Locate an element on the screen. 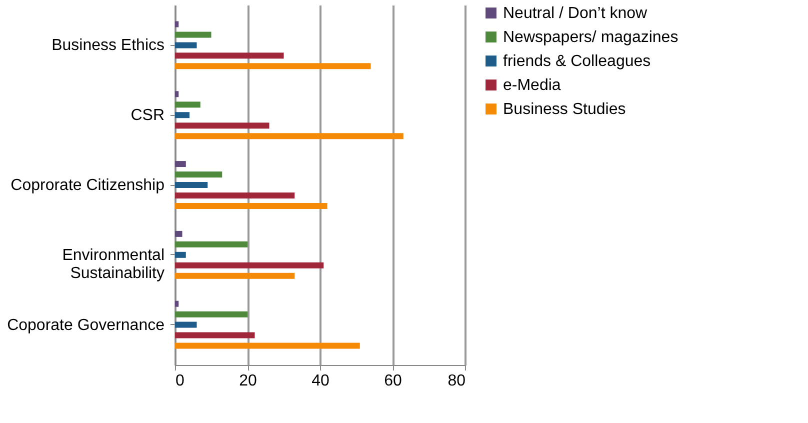 This screenshot has height=423, width=808. y-tick-label: Environmental Sustainability is located at coordinates (113, 264).